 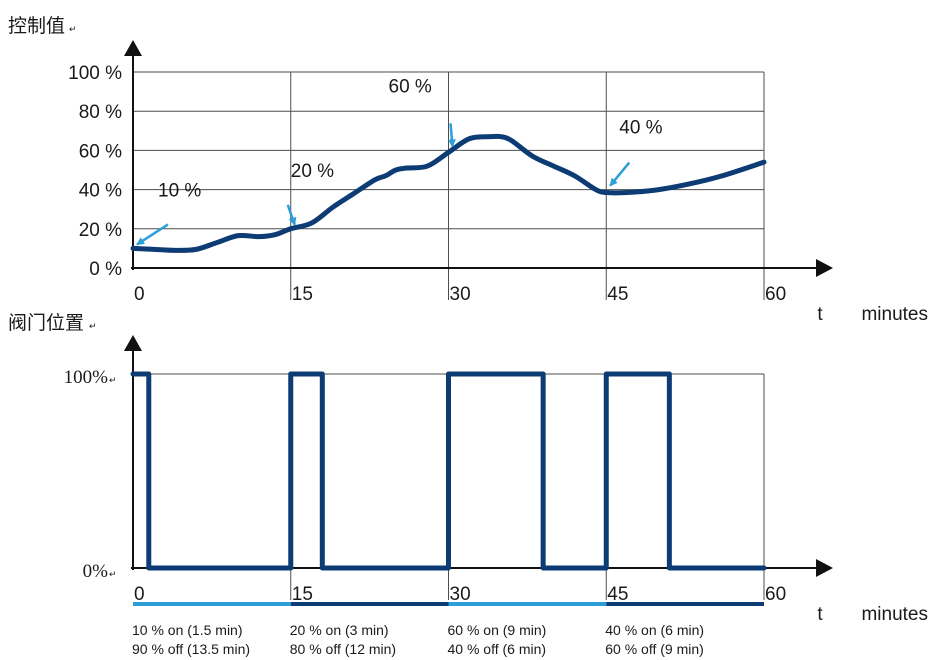 I want to click on period-on-text: 10 % on (1.5 min), so click(x=187, y=630).